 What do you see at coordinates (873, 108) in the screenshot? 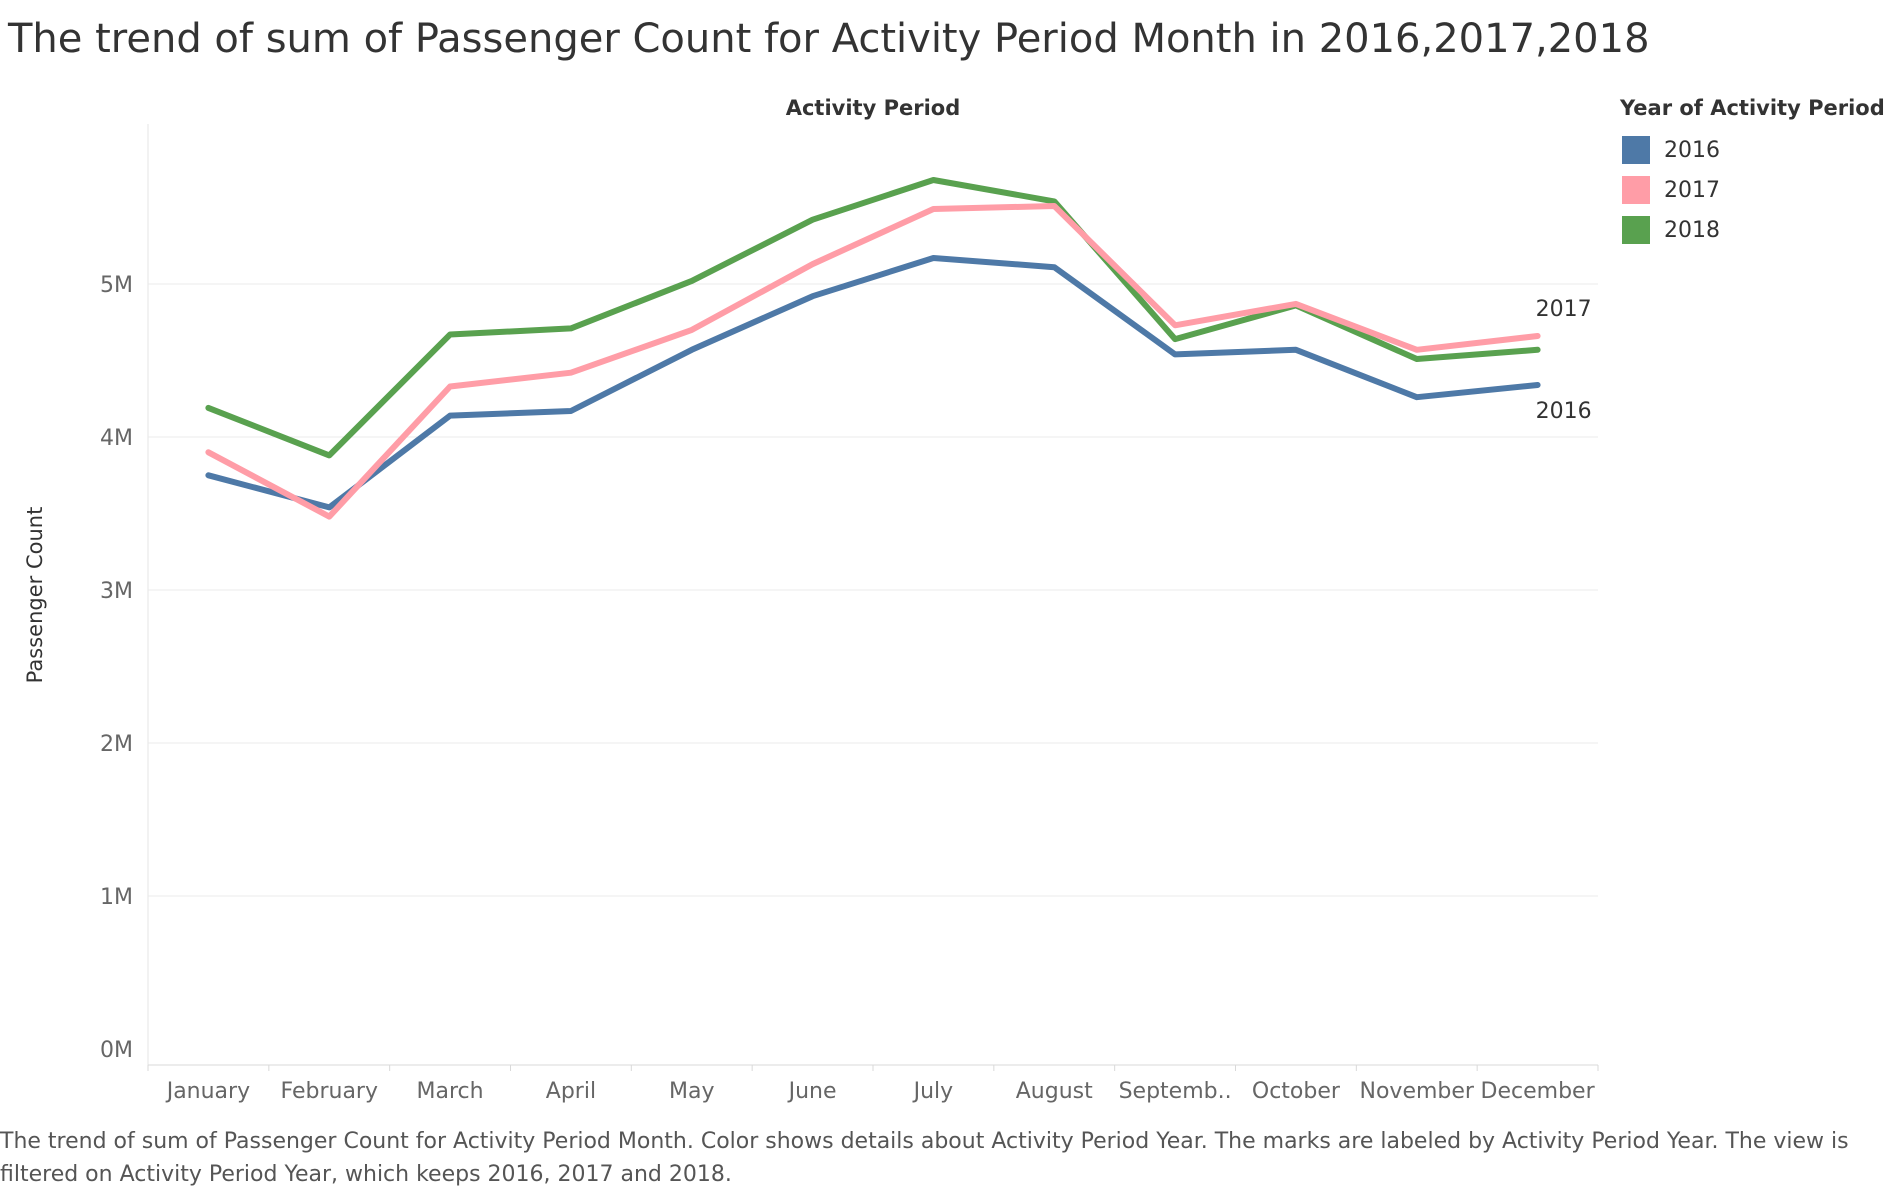
I see `column-header: Activity Period` at bounding box center [873, 108].